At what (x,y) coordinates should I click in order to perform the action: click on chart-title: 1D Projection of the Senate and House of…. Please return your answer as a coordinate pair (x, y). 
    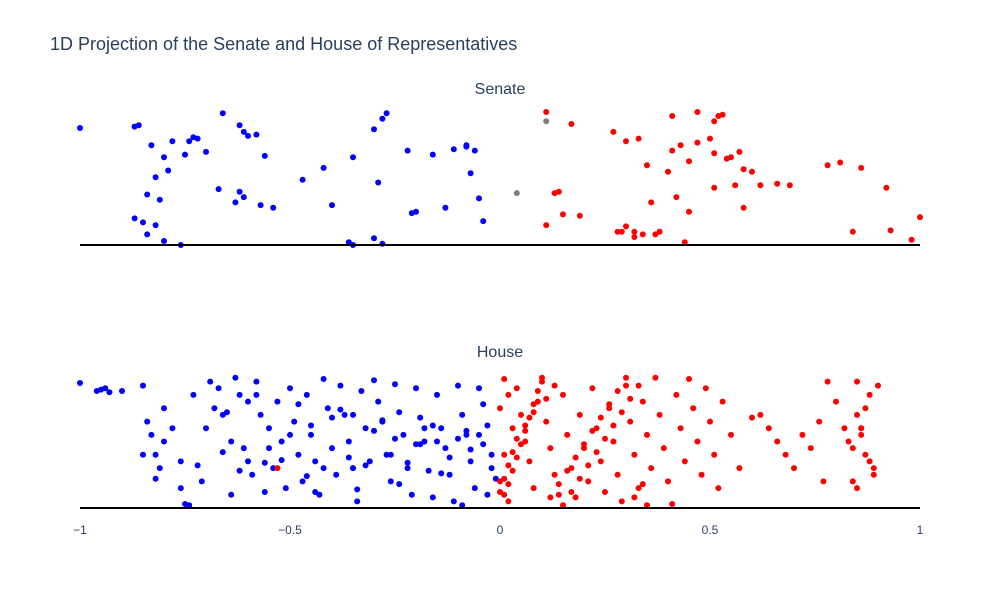
    Looking at the image, I should click on (283, 44).